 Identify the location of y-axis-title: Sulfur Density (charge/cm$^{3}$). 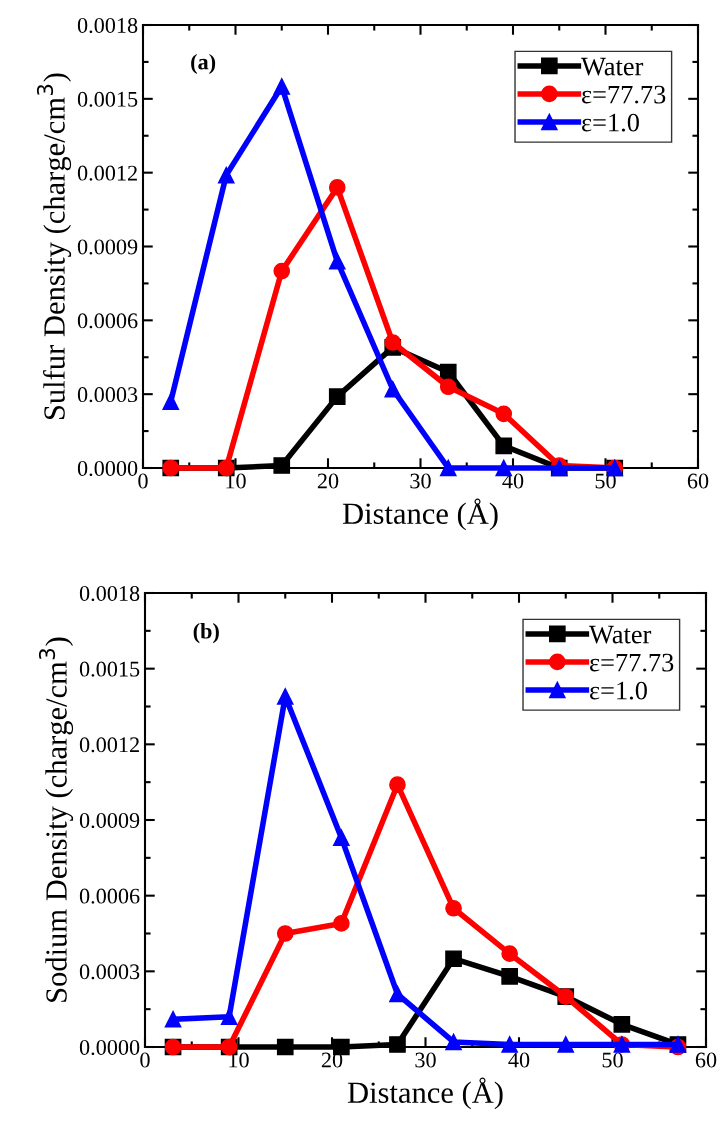
(54, 246).